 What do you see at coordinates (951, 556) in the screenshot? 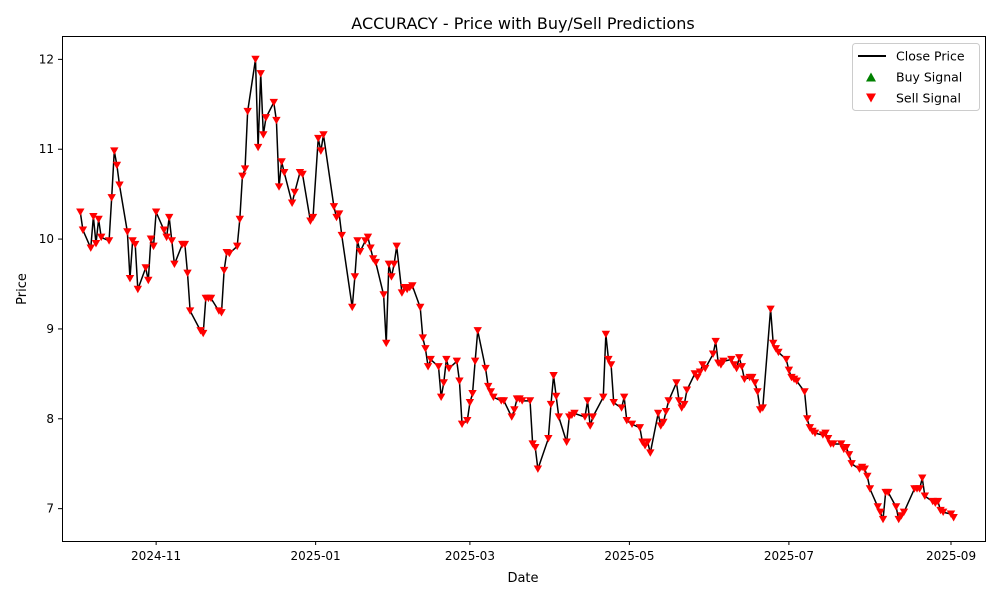
I see `x-tick-label: 2025-09` at bounding box center [951, 556].